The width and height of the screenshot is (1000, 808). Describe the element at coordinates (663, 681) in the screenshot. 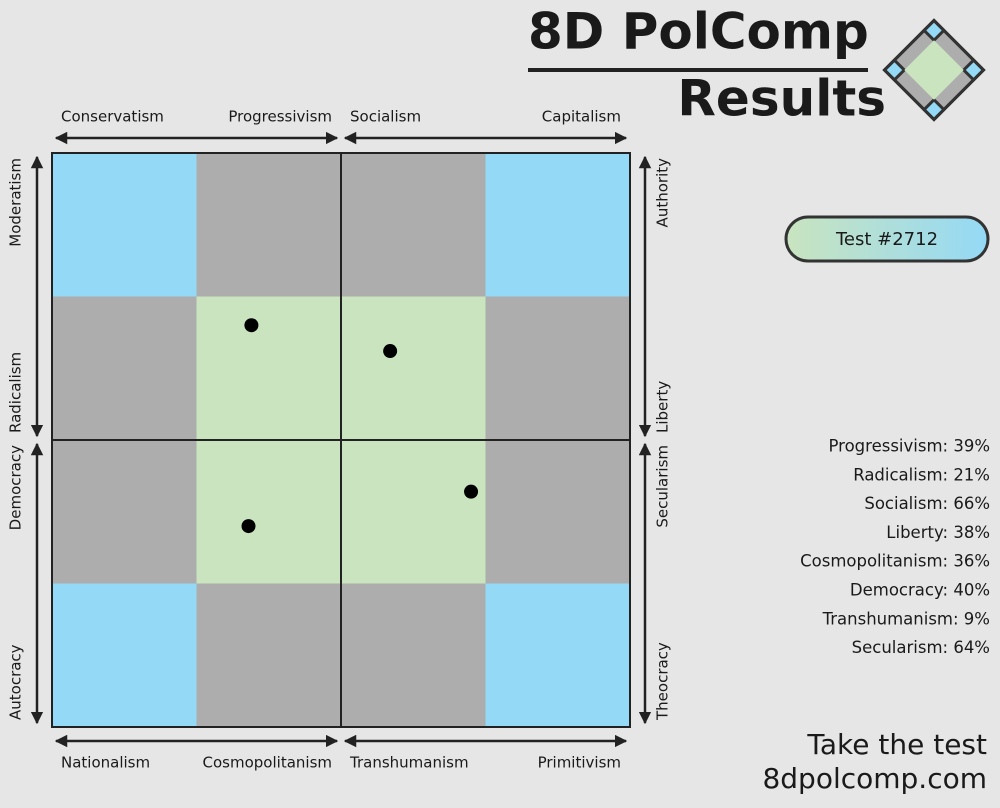

I see `y-axis-label: Theocracy` at that location.